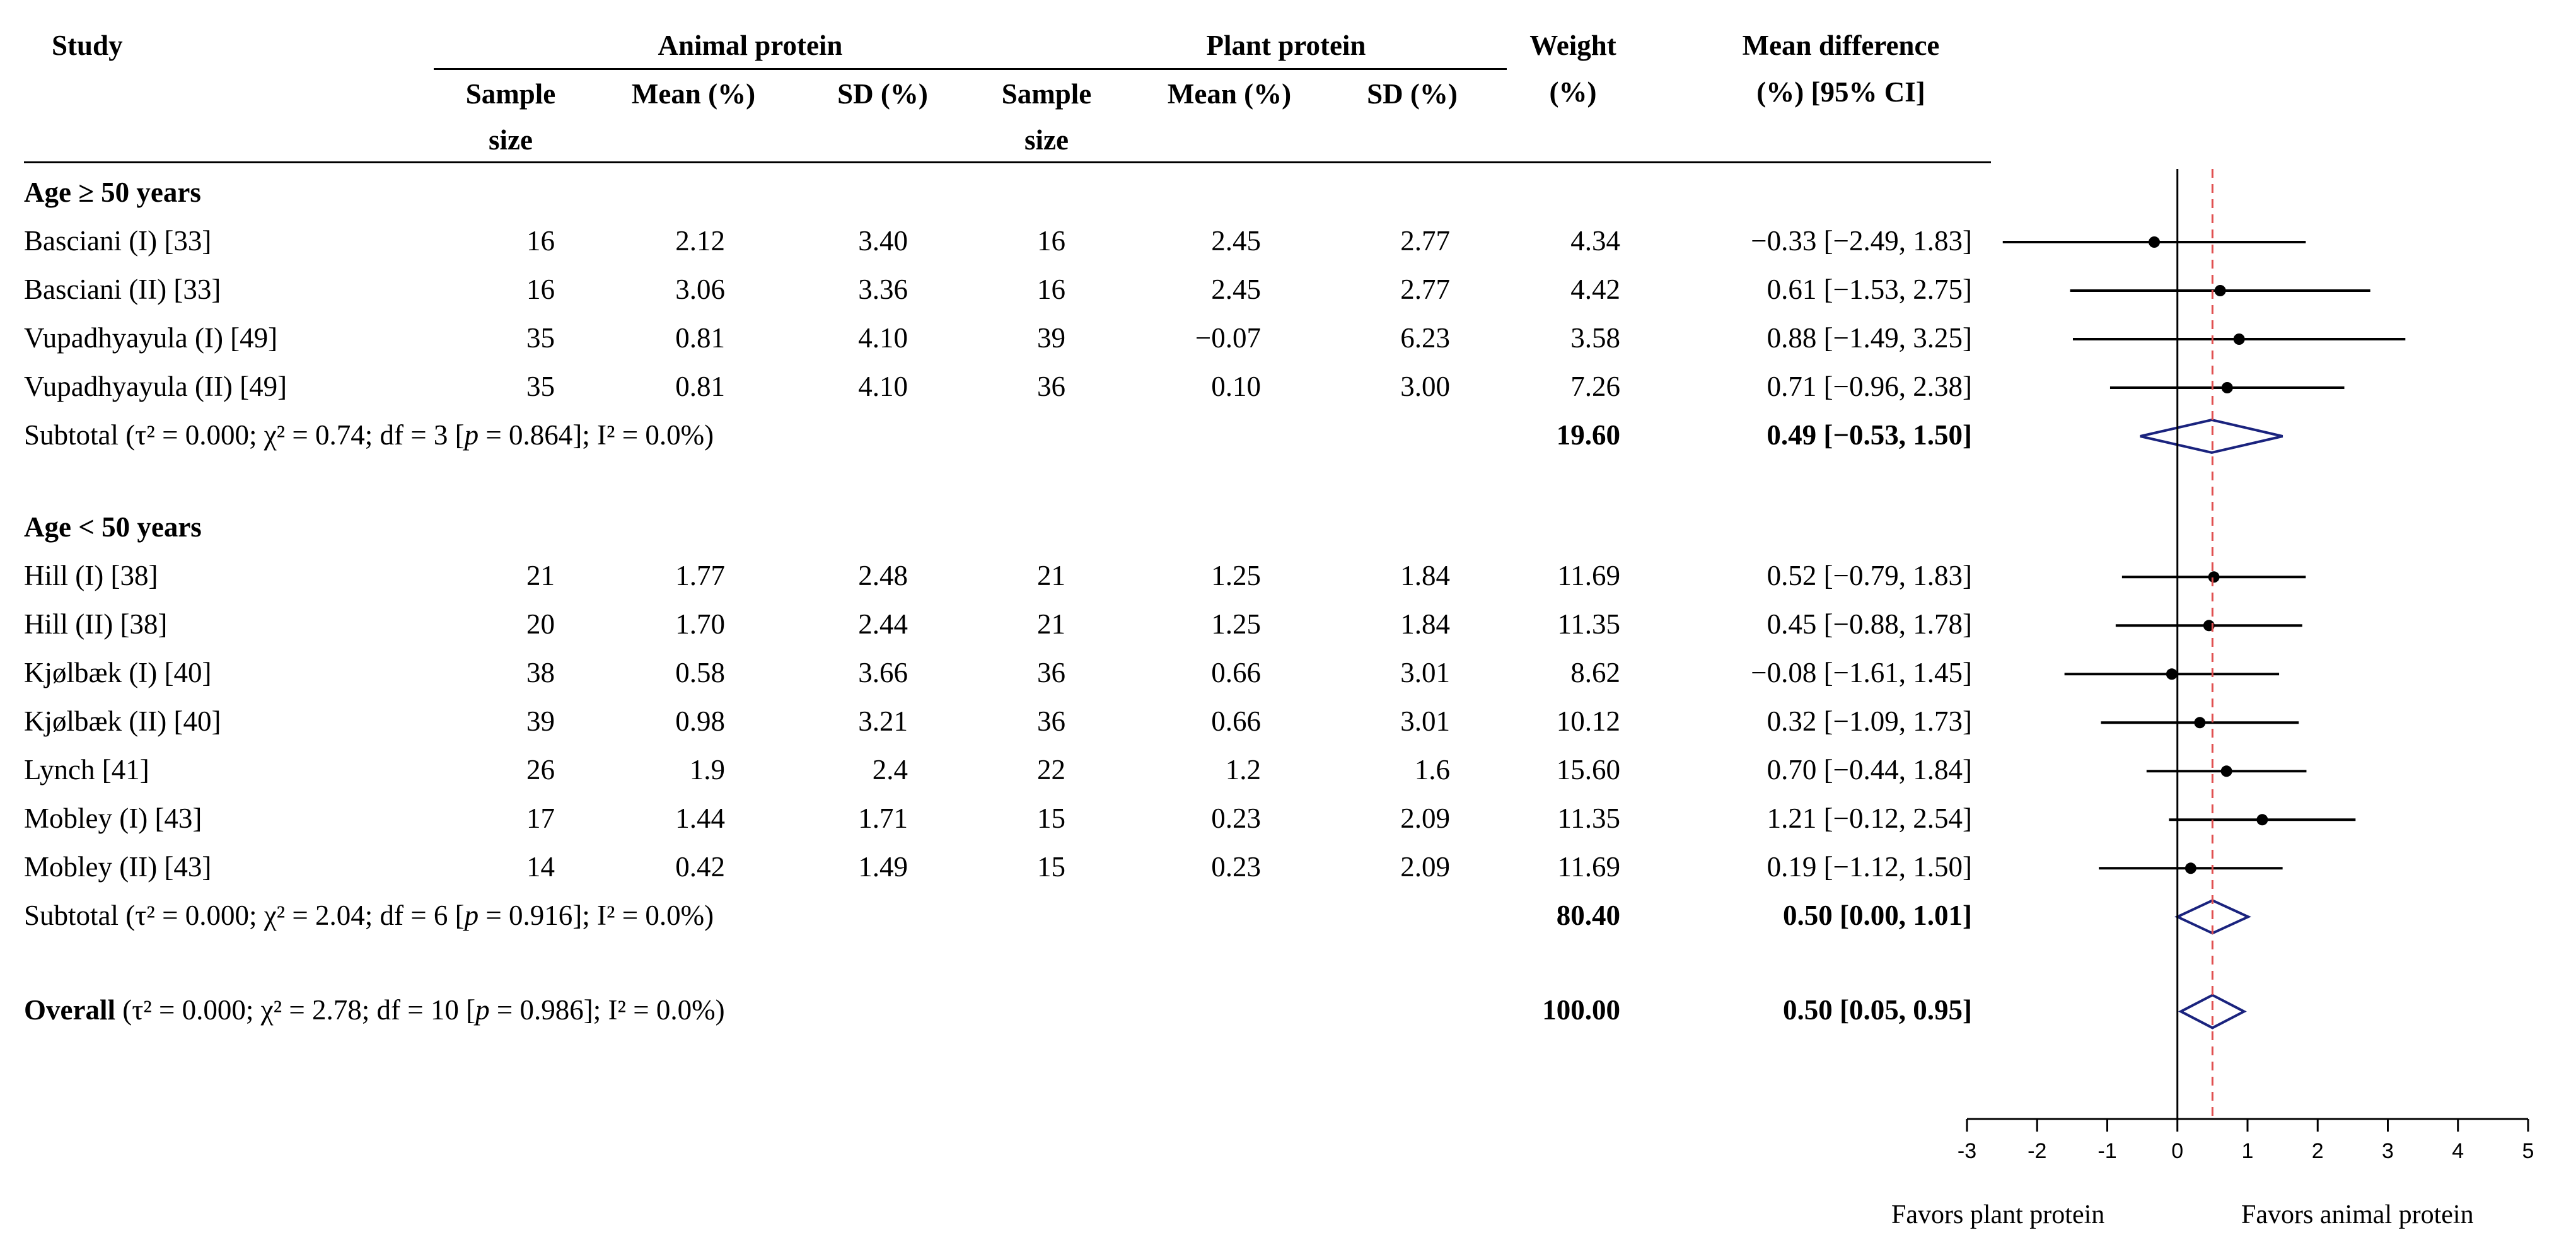 This screenshot has width=2576, height=1252. Describe the element at coordinates (1870, 386) in the screenshot. I see `cell-mean-difference-ci: 0.71 [−0.96, 2.38]` at that location.